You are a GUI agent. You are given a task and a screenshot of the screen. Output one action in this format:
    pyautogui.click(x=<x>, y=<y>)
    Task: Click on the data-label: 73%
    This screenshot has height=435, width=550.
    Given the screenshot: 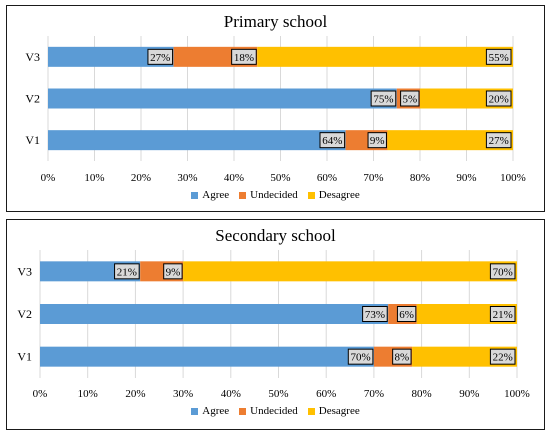 What is the action you would take?
    pyautogui.click(x=375, y=315)
    